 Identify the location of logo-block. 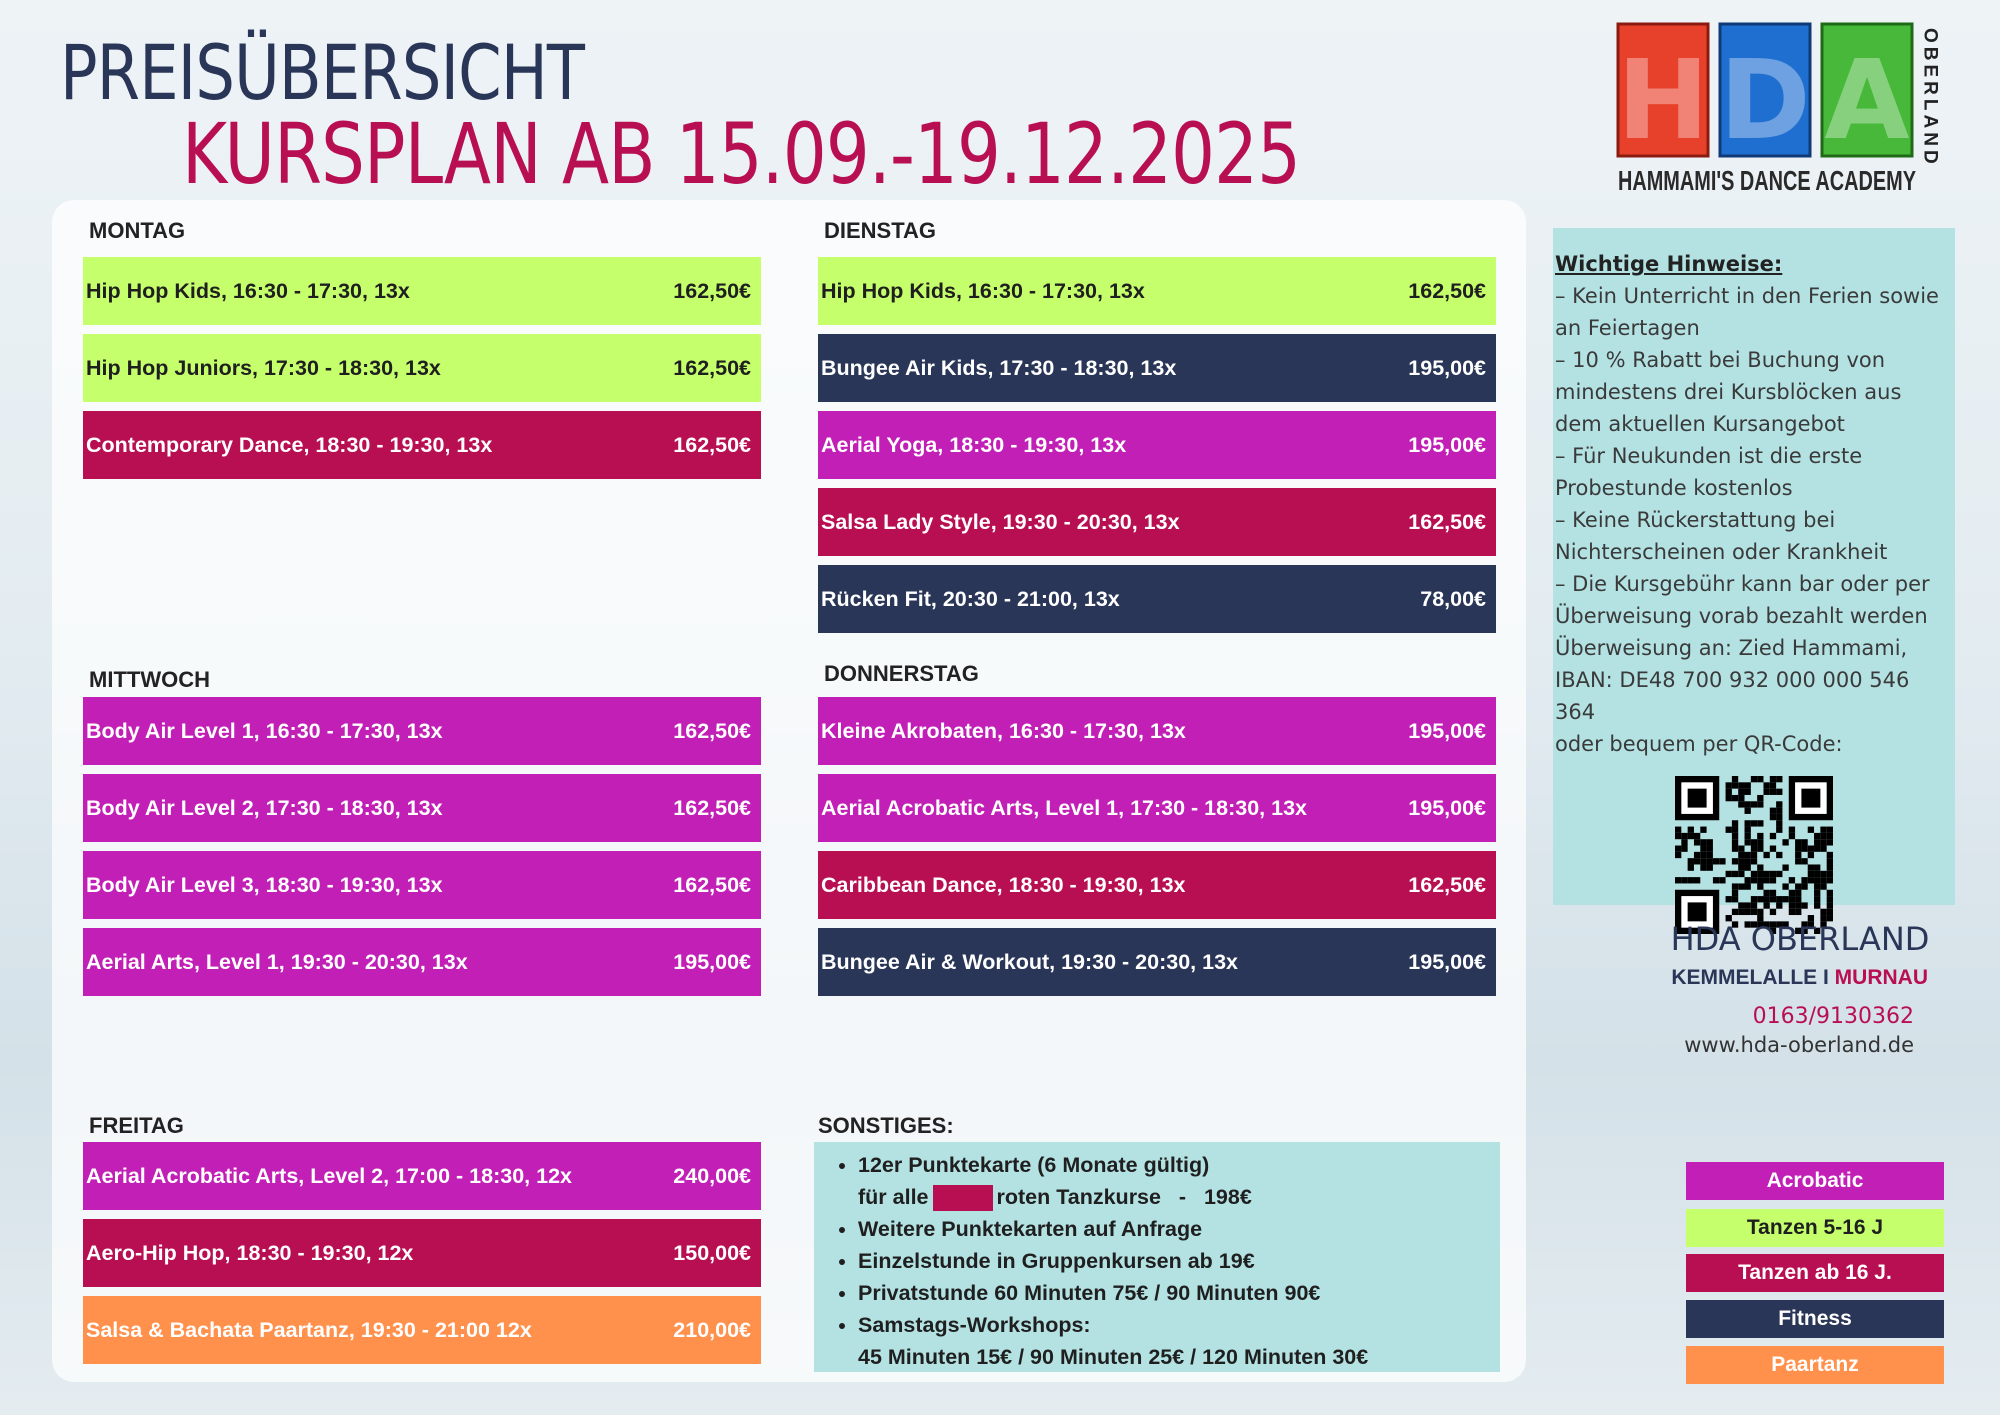
(1765, 90).